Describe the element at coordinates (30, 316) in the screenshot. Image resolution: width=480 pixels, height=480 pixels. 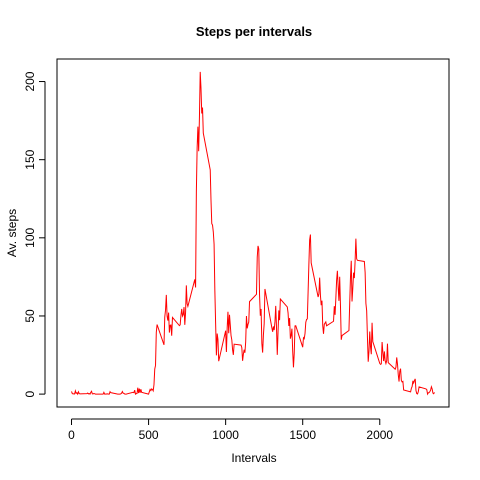
I see `y-tick-label: 50` at that location.